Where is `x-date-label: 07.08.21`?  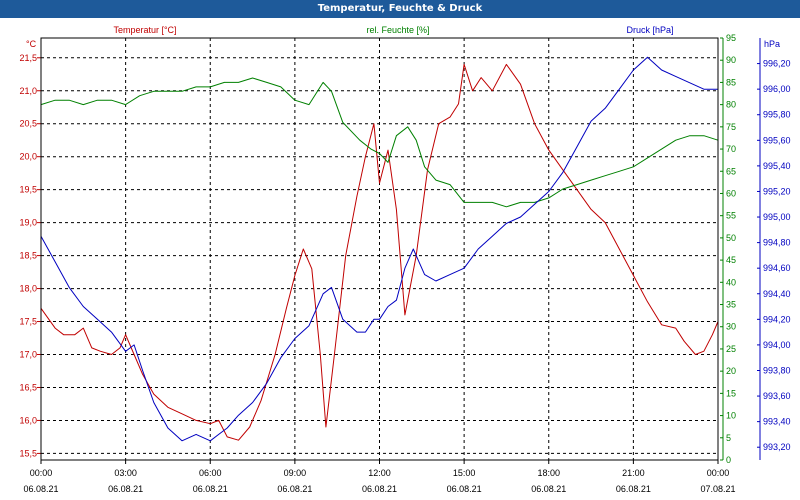 x-date-label: 07.08.21 is located at coordinates (717, 489).